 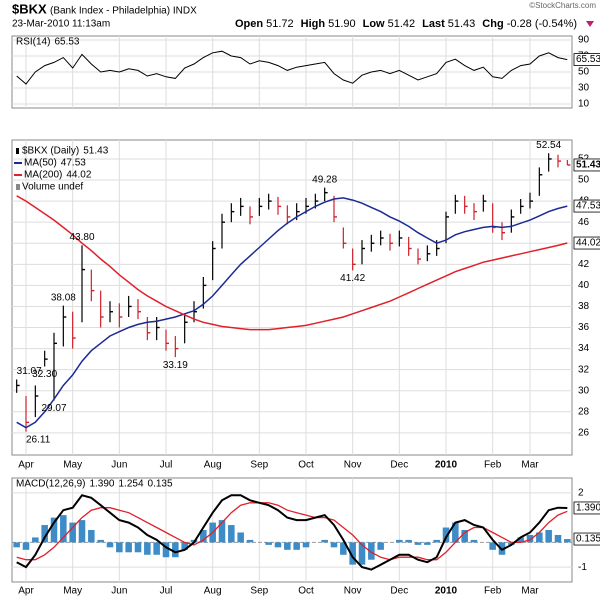 I want to click on down-arrow, so click(x=590, y=24).